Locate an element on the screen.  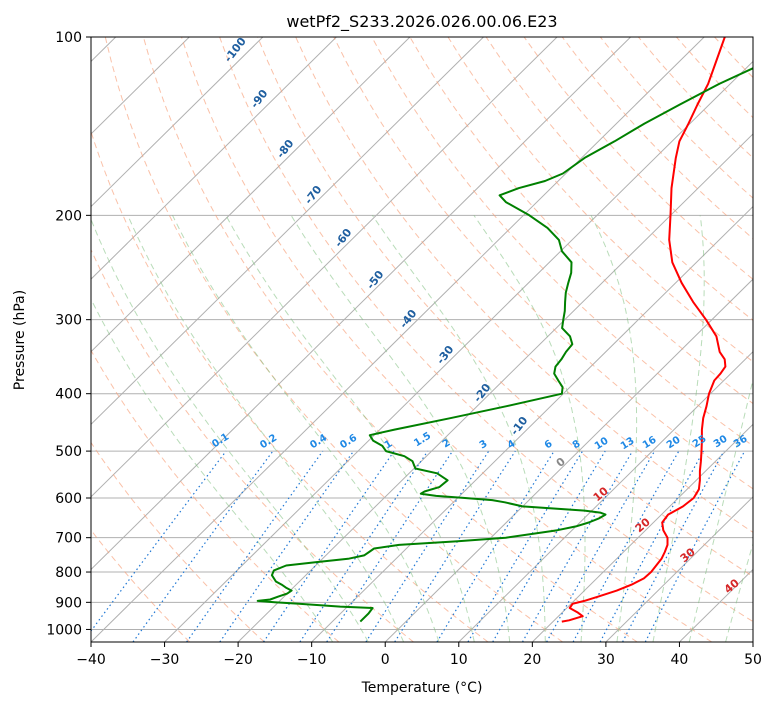
dry-adiabat-label: -20 is located at coordinates (482, 393).